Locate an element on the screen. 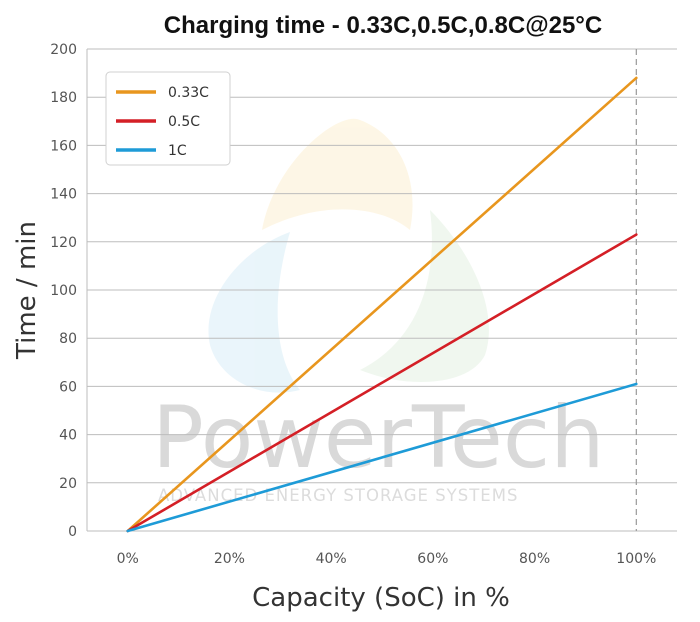 The height and width of the screenshot is (622, 700). y-tick-label: 200 is located at coordinates (63, 50).